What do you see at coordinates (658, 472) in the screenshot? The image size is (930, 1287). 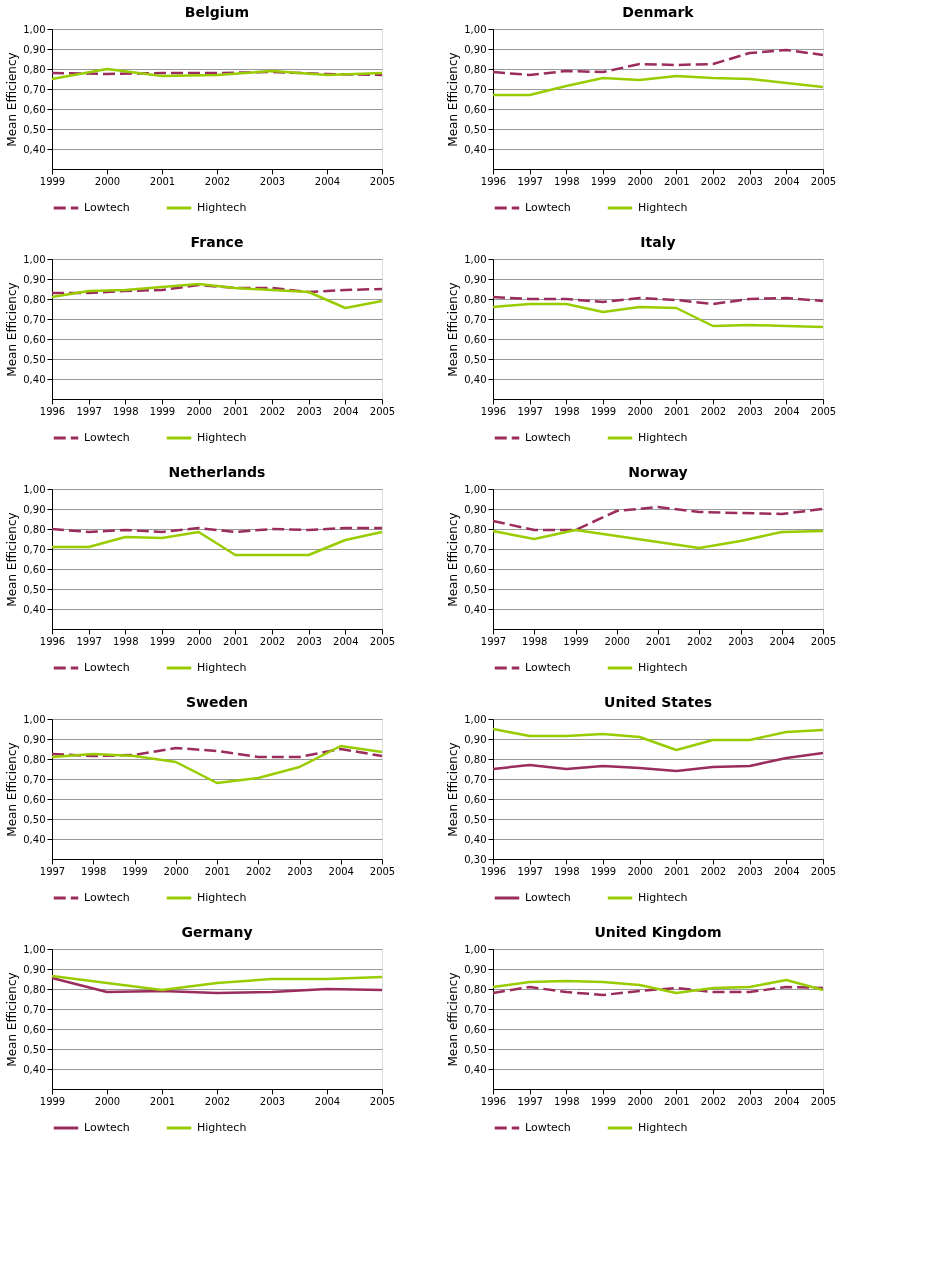 I see `chart-title: Norway` at bounding box center [658, 472].